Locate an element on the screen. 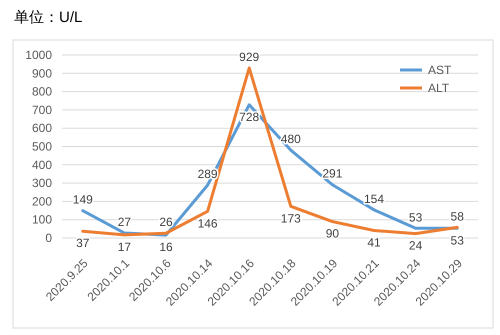  data-label: 291 is located at coordinates (332, 173).